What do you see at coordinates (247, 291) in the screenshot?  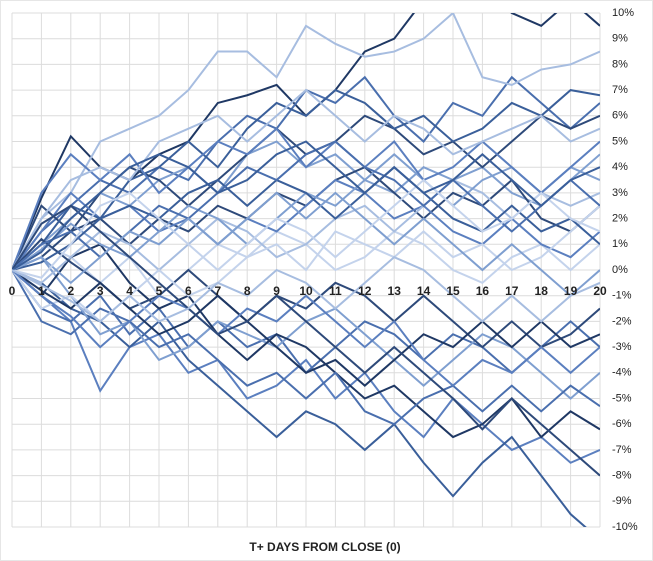 I see `x-tick-label: 8` at bounding box center [247, 291].